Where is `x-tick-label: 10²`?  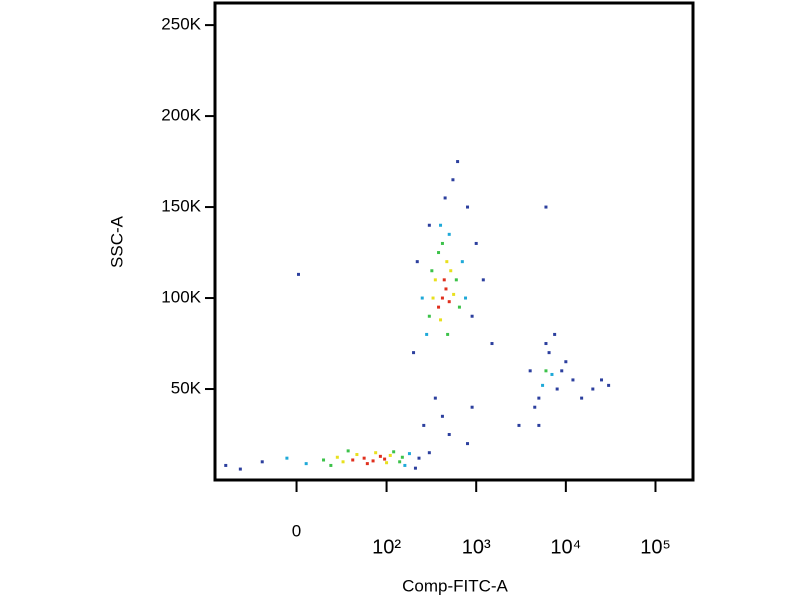 x-tick-label: 10² is located at coordinates (386, 547).